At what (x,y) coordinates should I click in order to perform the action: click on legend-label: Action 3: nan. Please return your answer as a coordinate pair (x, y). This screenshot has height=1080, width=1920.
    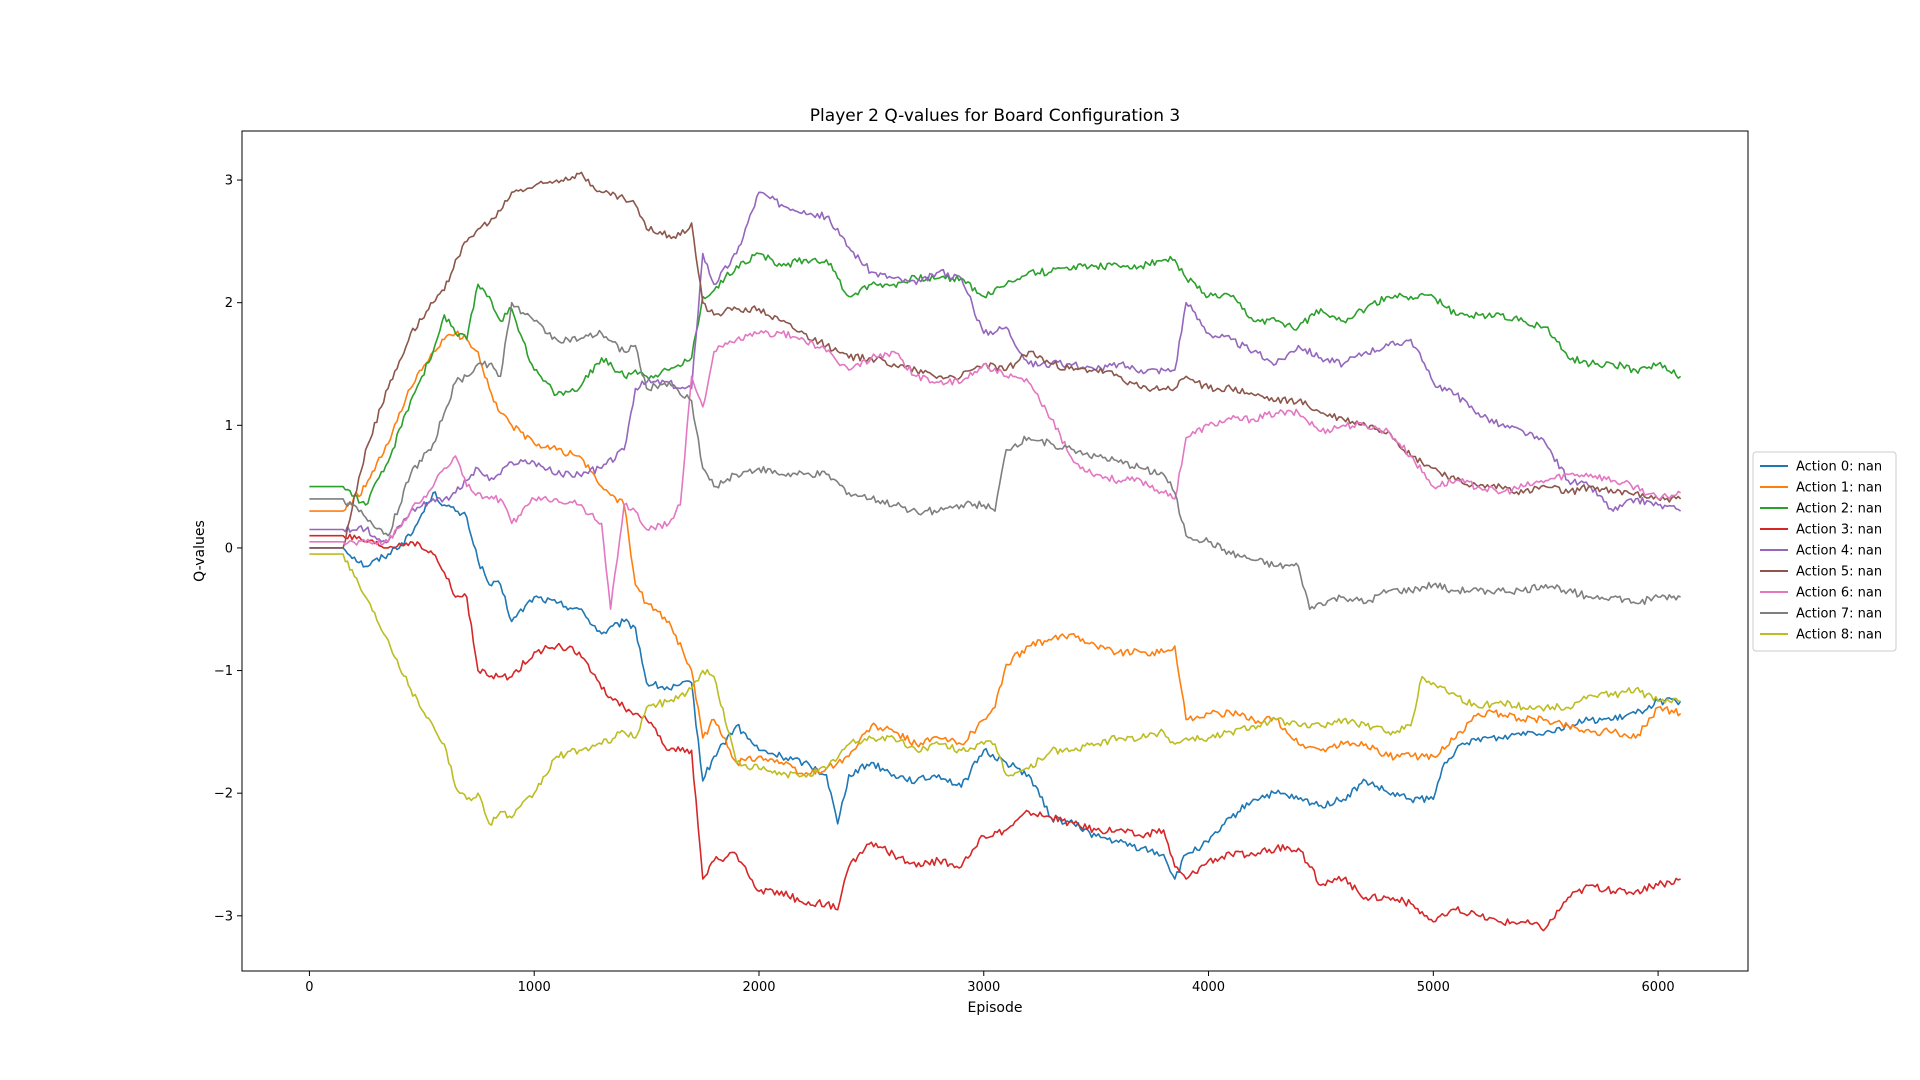
    Looking at the image, I should click on (1839, 530).